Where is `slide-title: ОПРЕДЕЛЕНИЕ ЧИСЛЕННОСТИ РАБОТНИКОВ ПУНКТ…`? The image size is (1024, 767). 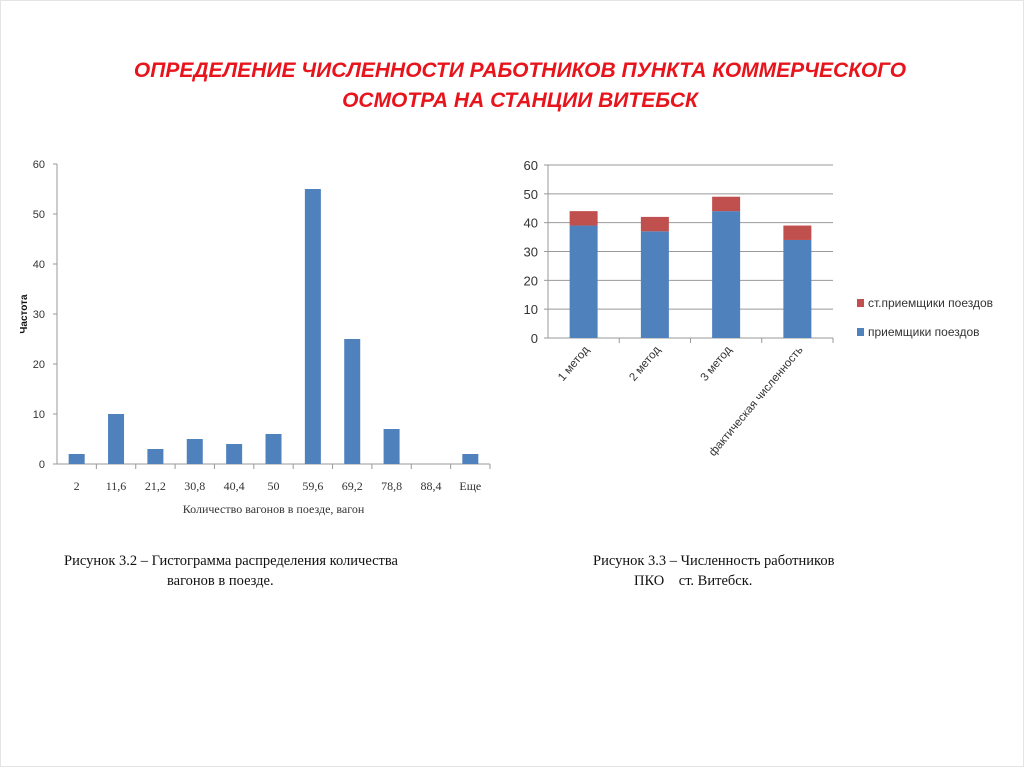
slide-title: ОПРЕДЕЛЕНИЕ ЧИСЛЕННОСТИ РАБОТНИКОВ ПУНКТ… is located at coordinates (520, 86).